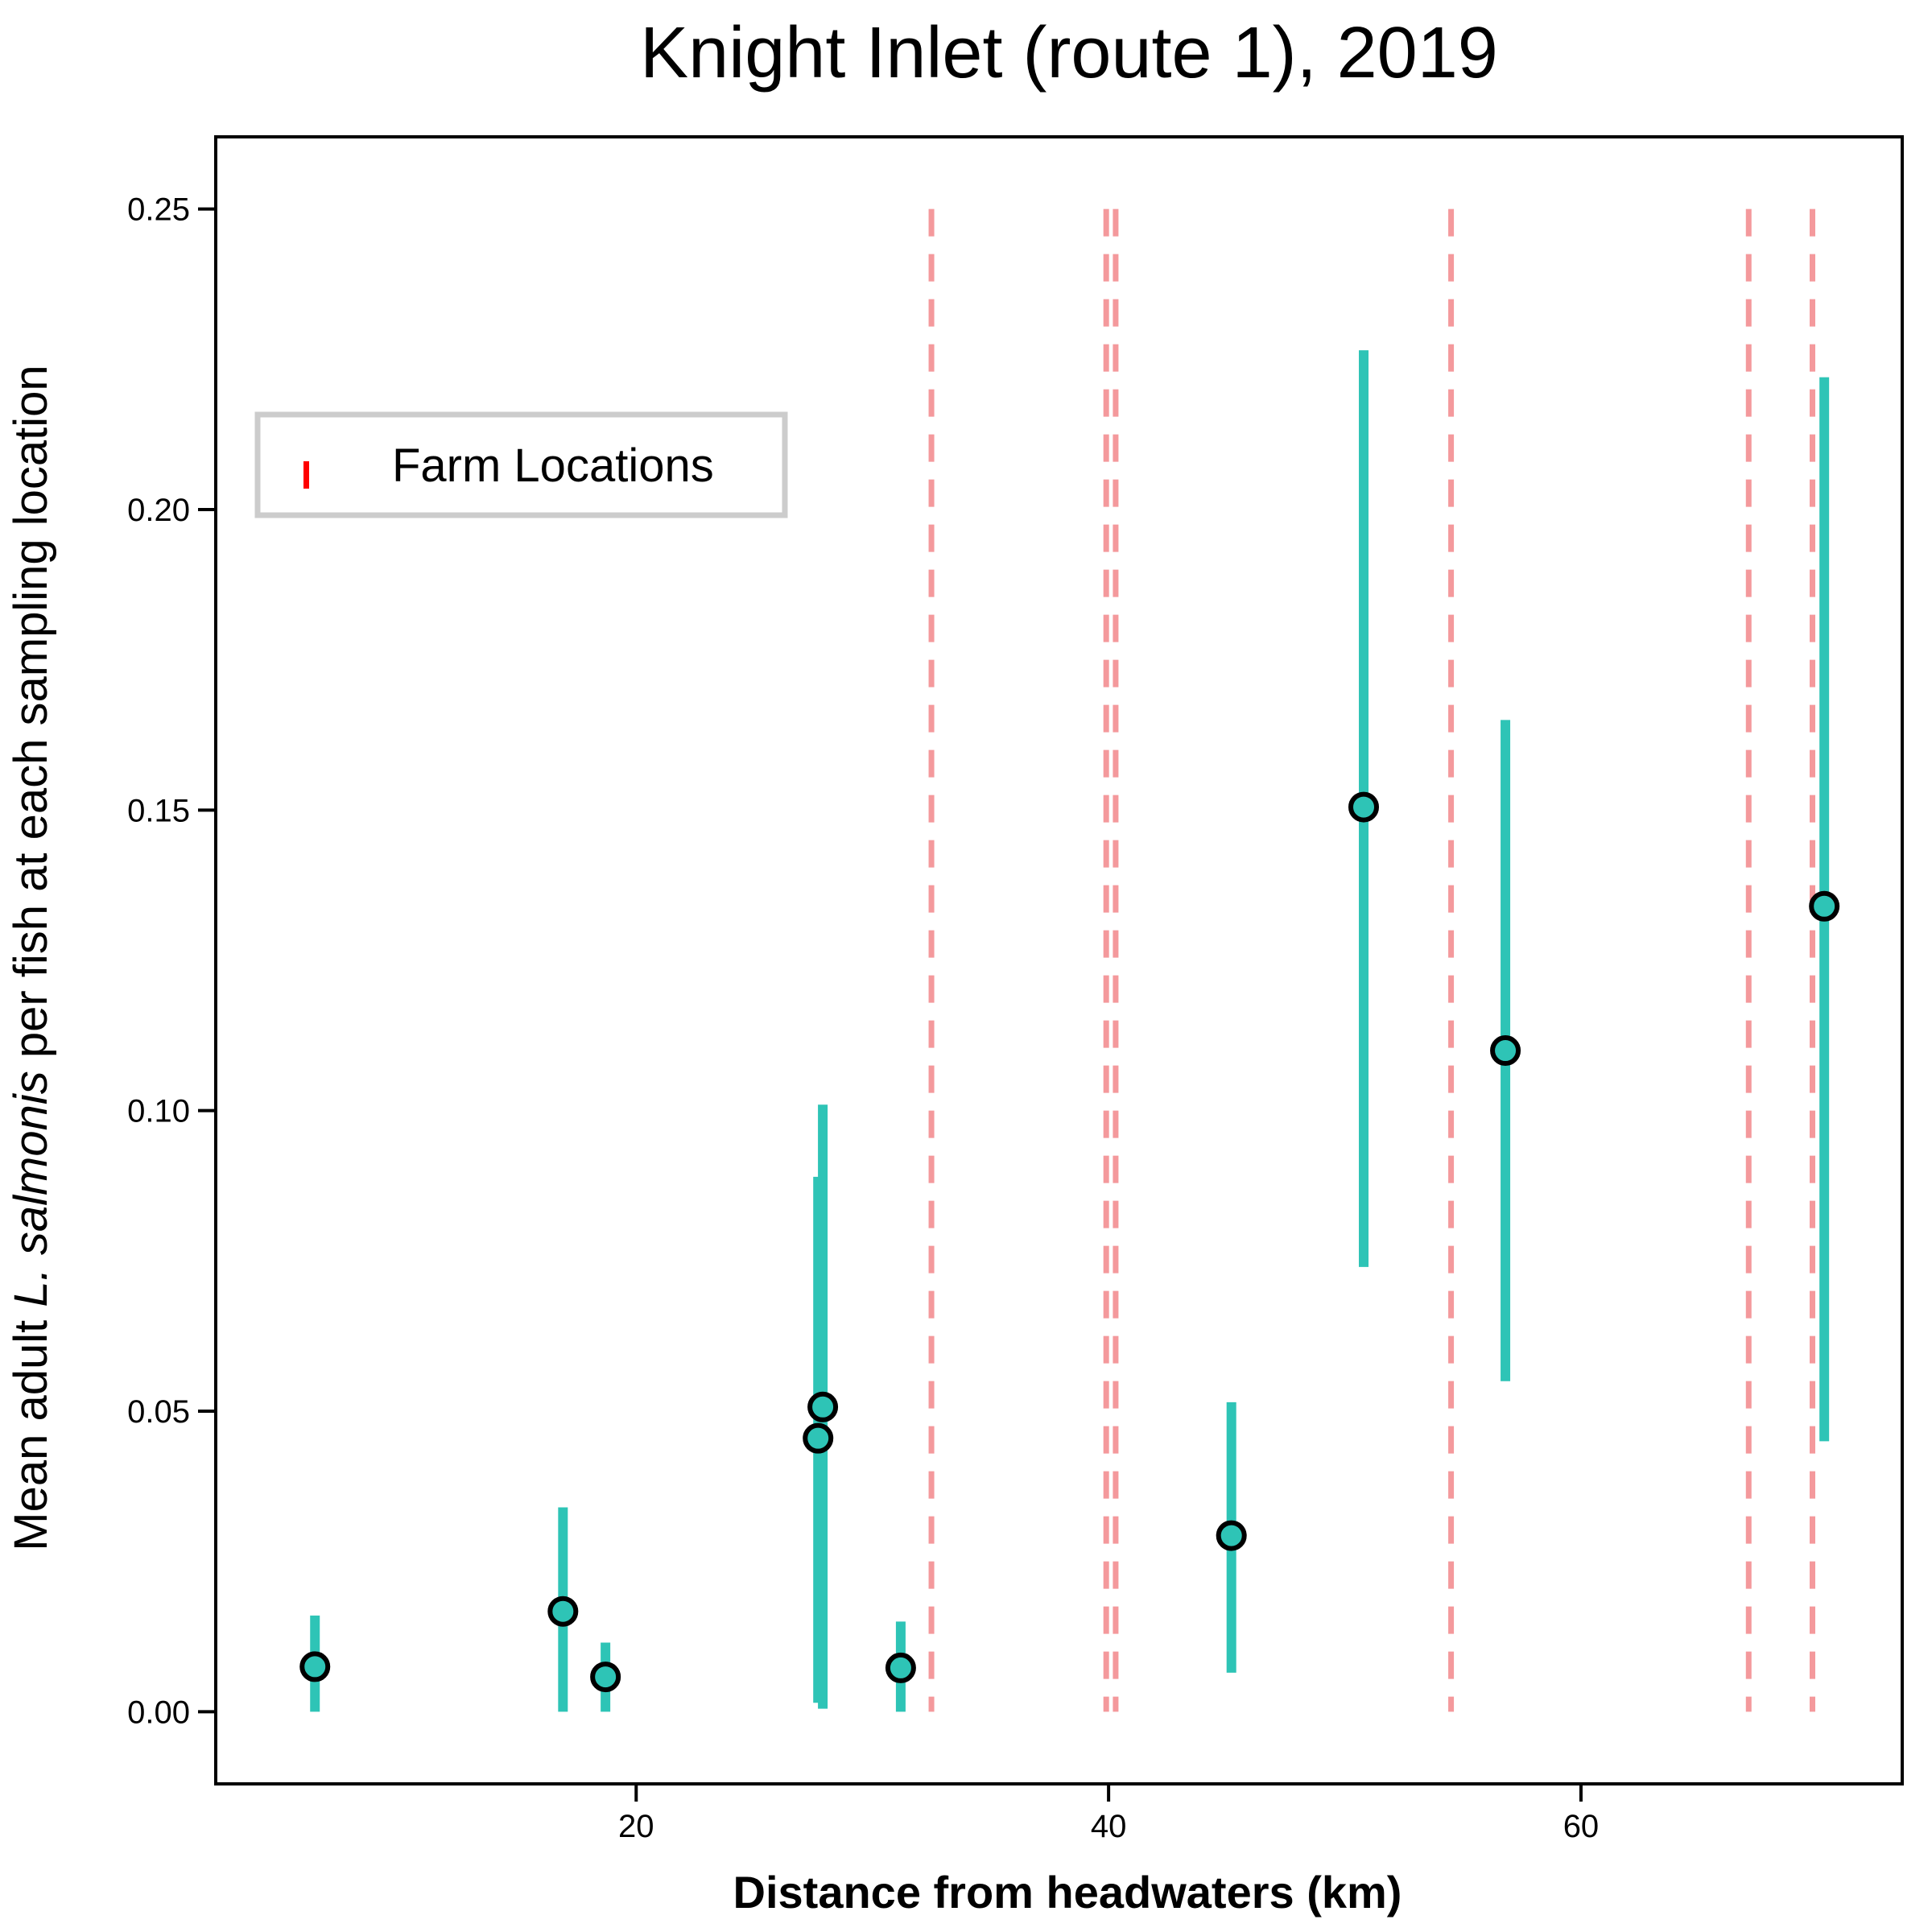 The height and width of the screenshot is (1932, 1932). Describe the element at coordinates (158, 210) in the screenshot. I see `y-tick-label: 0.25` at that location.